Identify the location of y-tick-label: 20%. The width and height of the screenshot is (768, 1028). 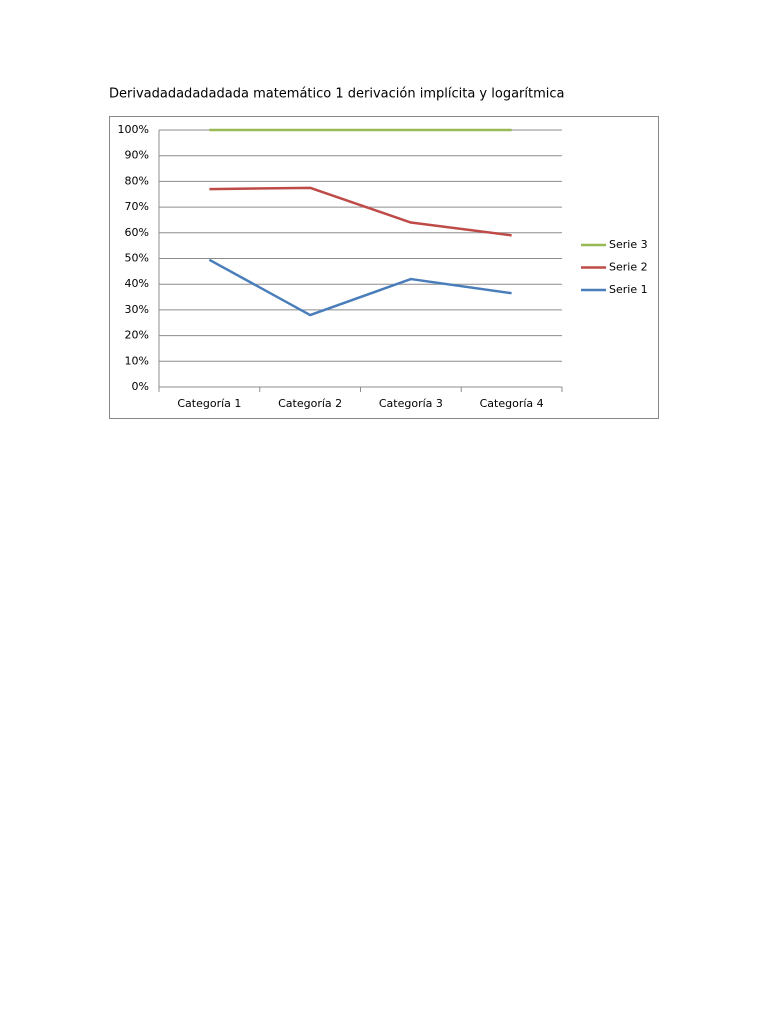
(137, 335).